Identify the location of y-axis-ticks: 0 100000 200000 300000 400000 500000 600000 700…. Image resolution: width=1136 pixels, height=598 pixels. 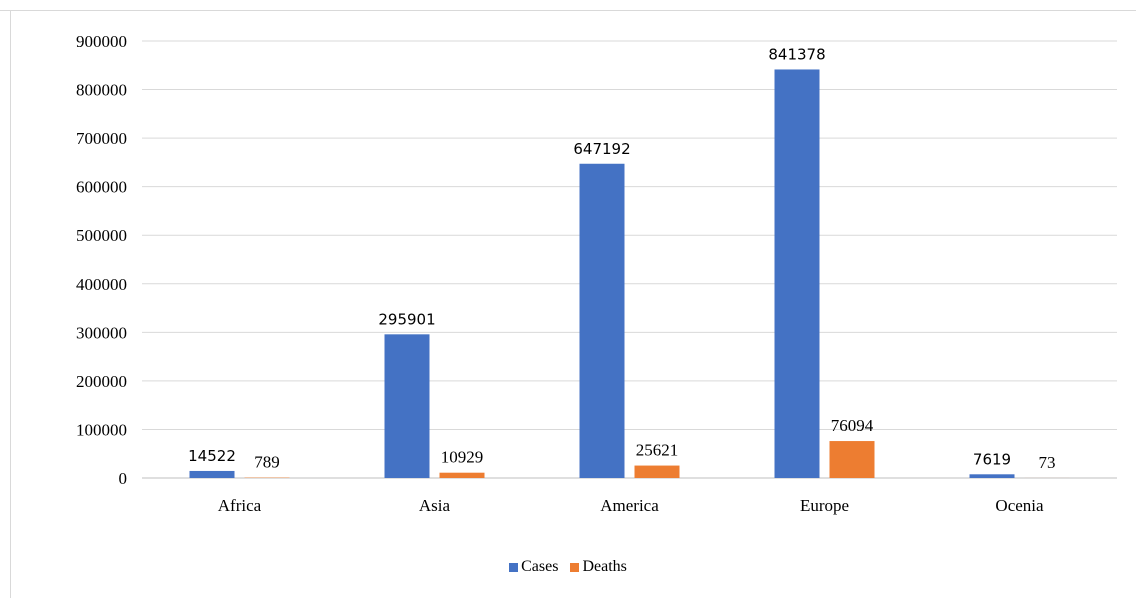
(101, 260).